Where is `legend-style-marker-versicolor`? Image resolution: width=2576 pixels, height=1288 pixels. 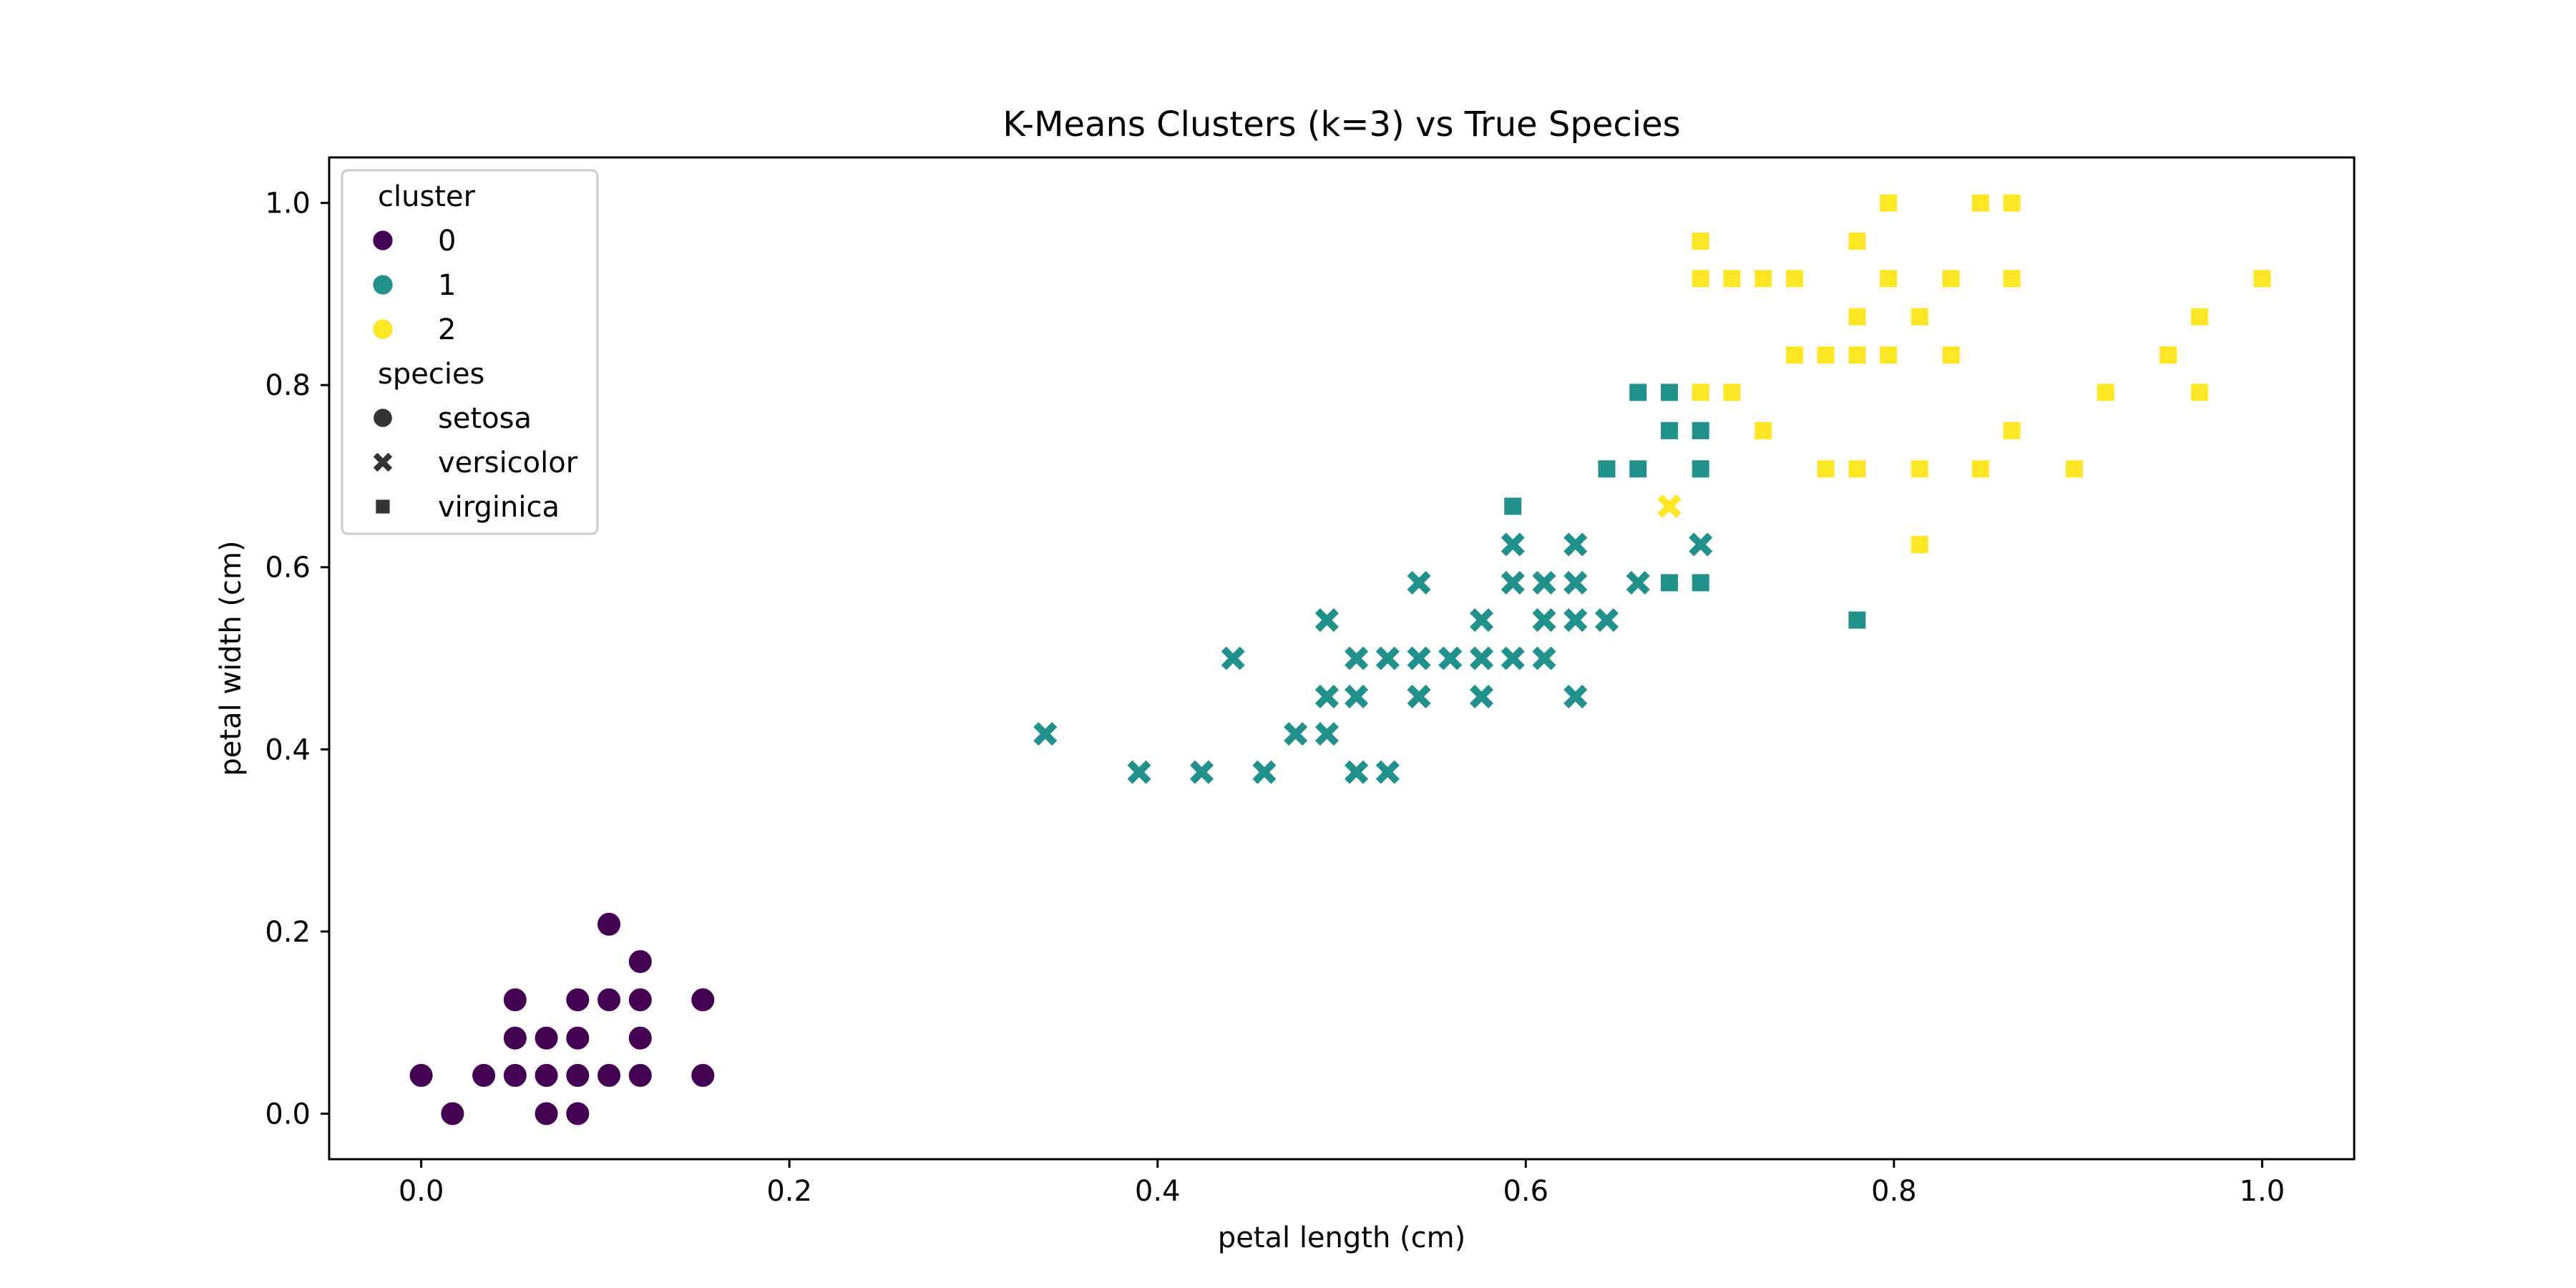
legend-style-marker-versicolor is located at coordinates (383, 462).